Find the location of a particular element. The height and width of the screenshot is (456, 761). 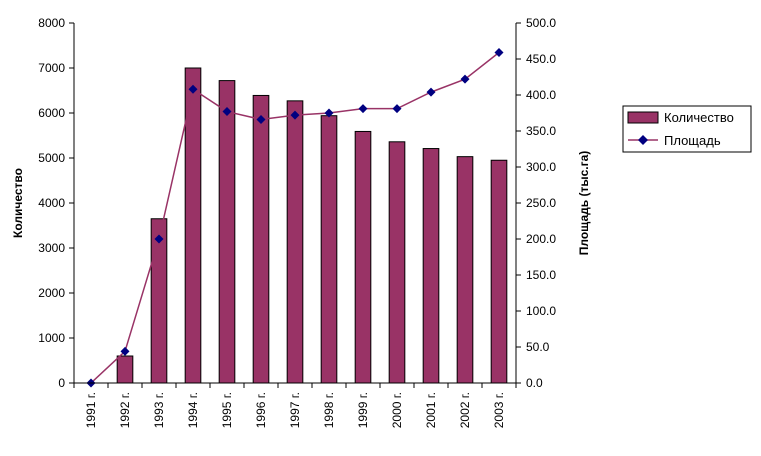

right-tick-label: 200.0 is located at coordinates (541, 239).